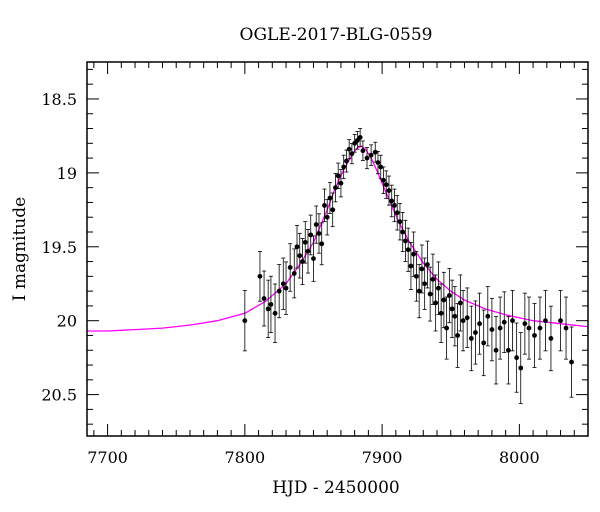 The image size is (600, 512). What do you see at coordinates (336, 35) in the screenshot?
I see `chart-title: OGLE-2017-BLG-0559` at bounding box center [336, 35].